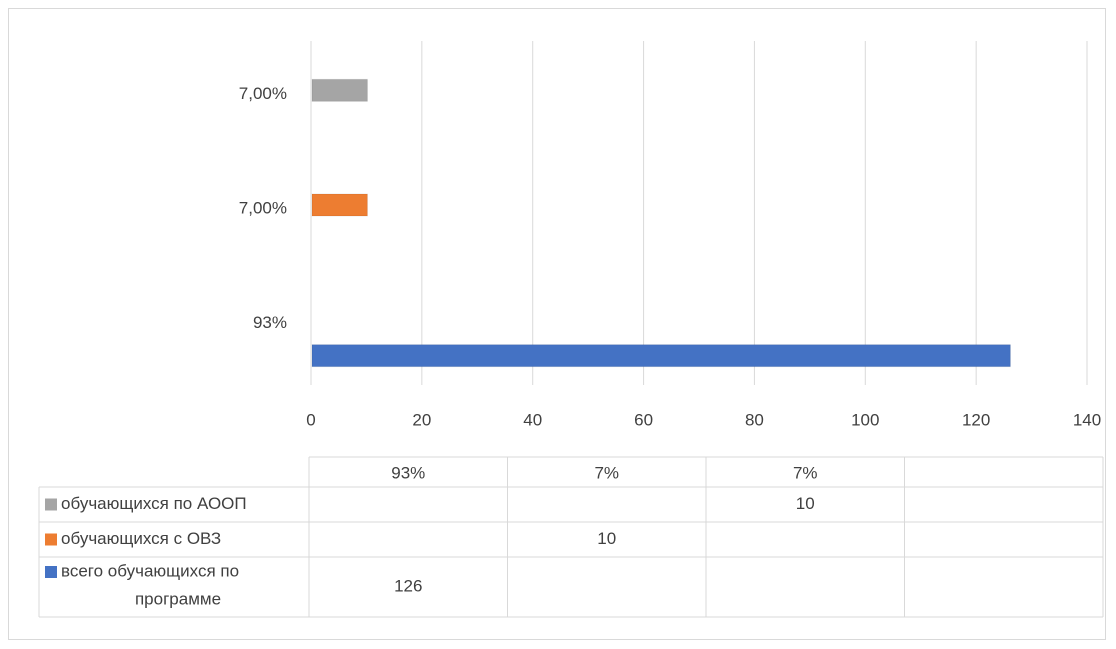 The height and width of the screenshot is (649, 1116). I want to click on x-tick-label: 0, so click(310, 419).